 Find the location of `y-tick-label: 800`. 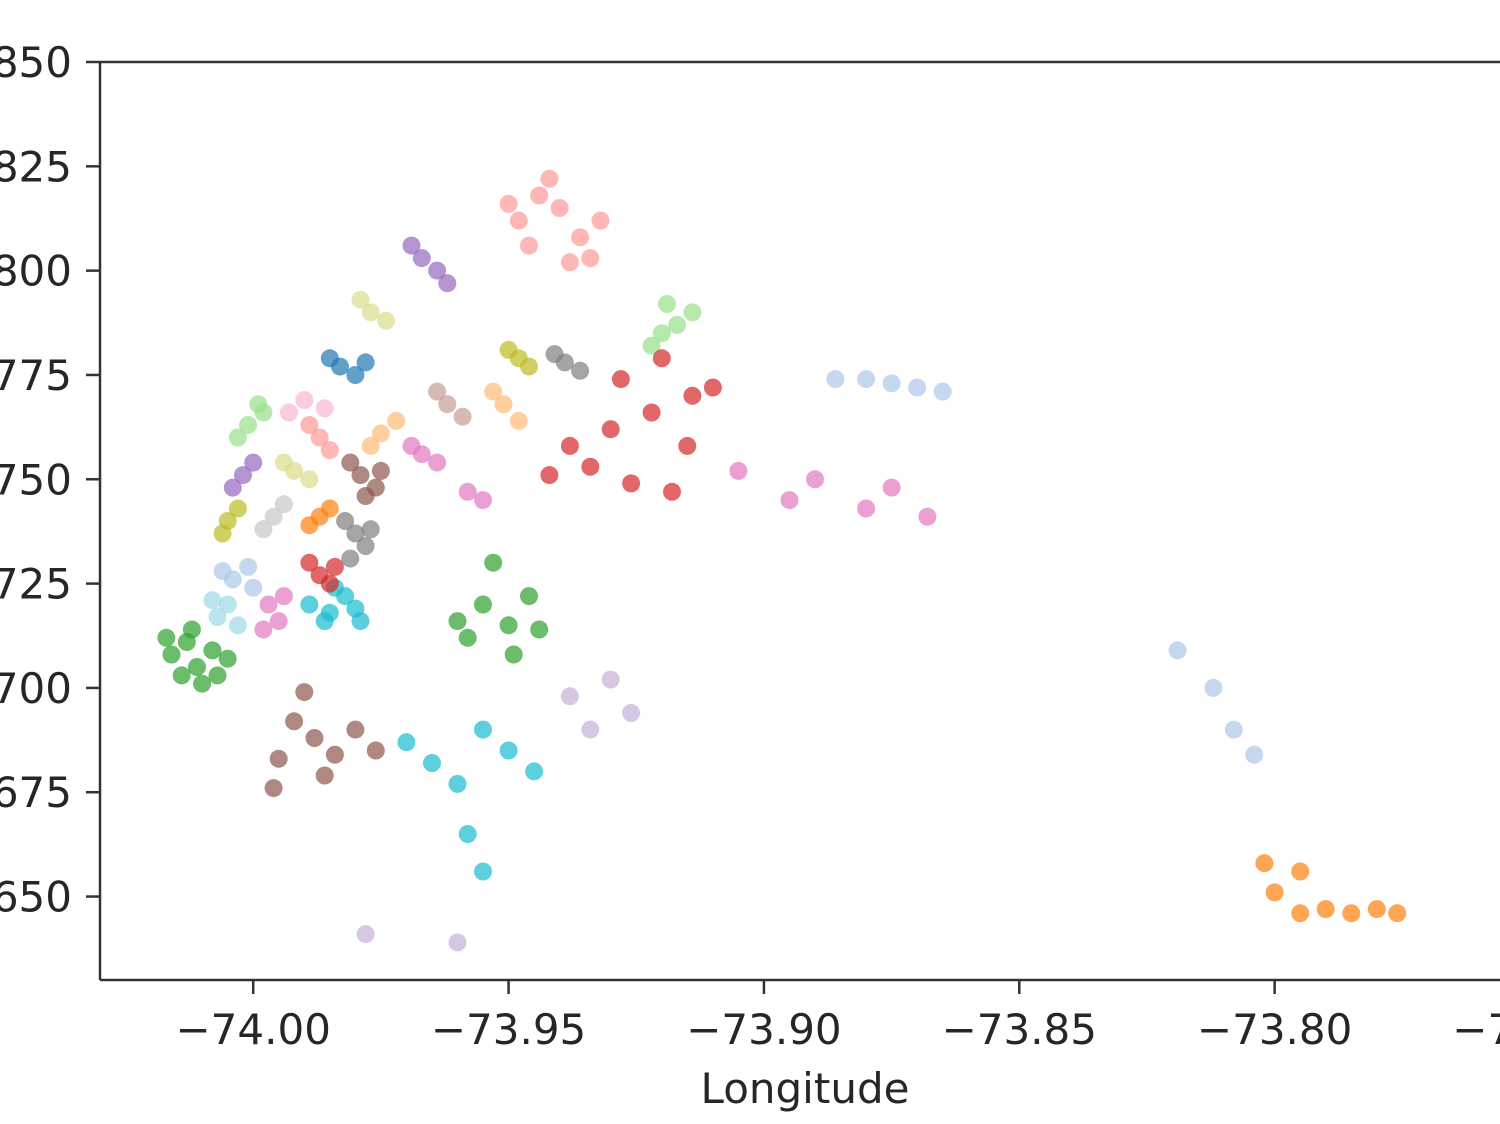

y-tick-label: 800 is located at coordinates (36, 271).